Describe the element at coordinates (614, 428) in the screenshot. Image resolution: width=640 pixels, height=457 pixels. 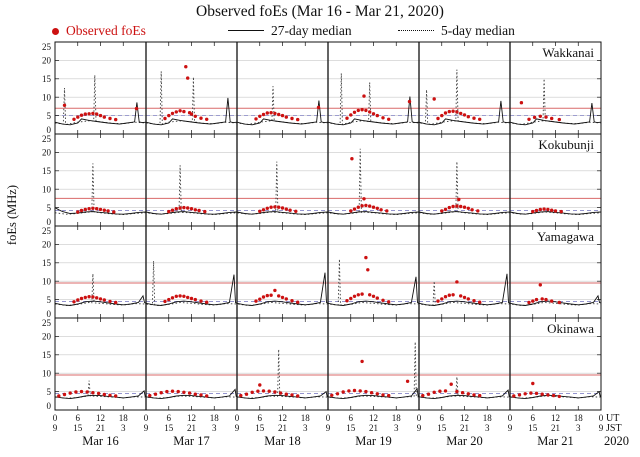
I see `jst-axis-label: JST` at that location.